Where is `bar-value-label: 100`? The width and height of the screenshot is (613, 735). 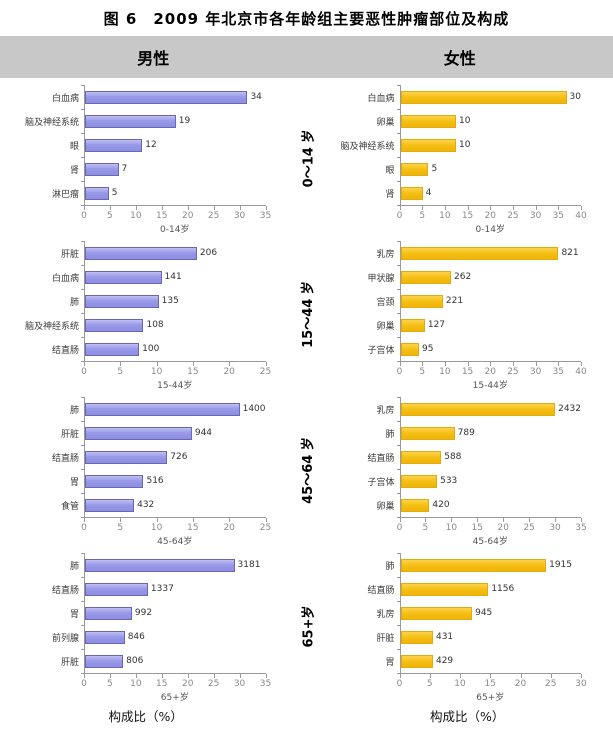
bar-value-label: 100 is located at coordinates (151, 349).